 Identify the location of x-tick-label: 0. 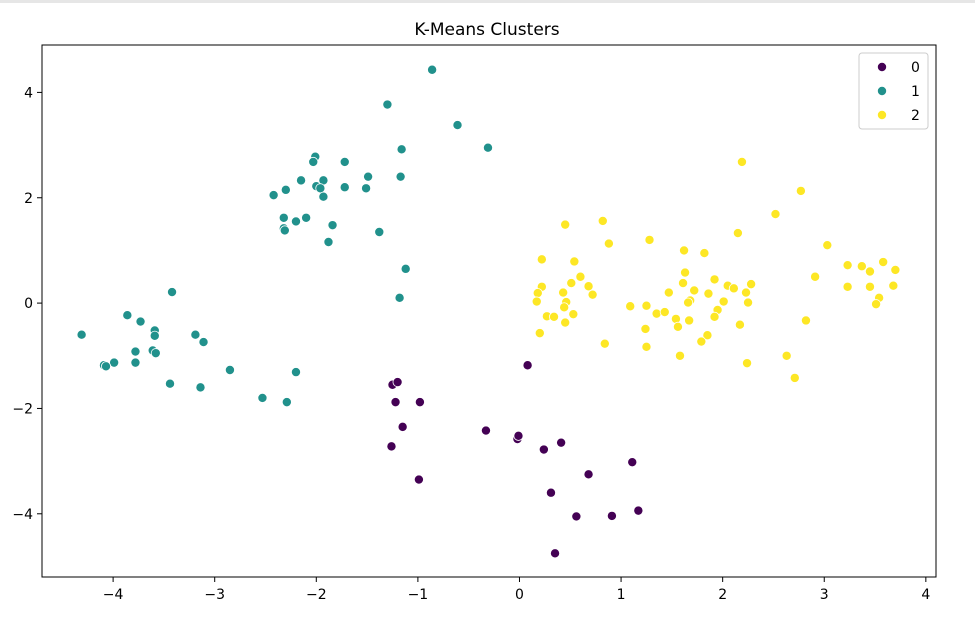
(519, 595).